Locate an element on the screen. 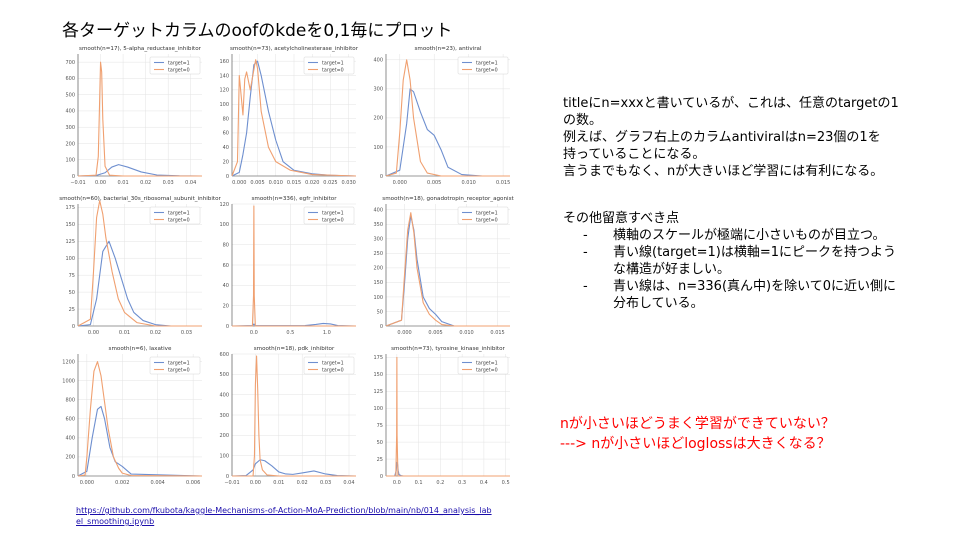 This screenshot has height=540, width=960. x-tick-label: 0.000 is located at coordinates (404, 333).